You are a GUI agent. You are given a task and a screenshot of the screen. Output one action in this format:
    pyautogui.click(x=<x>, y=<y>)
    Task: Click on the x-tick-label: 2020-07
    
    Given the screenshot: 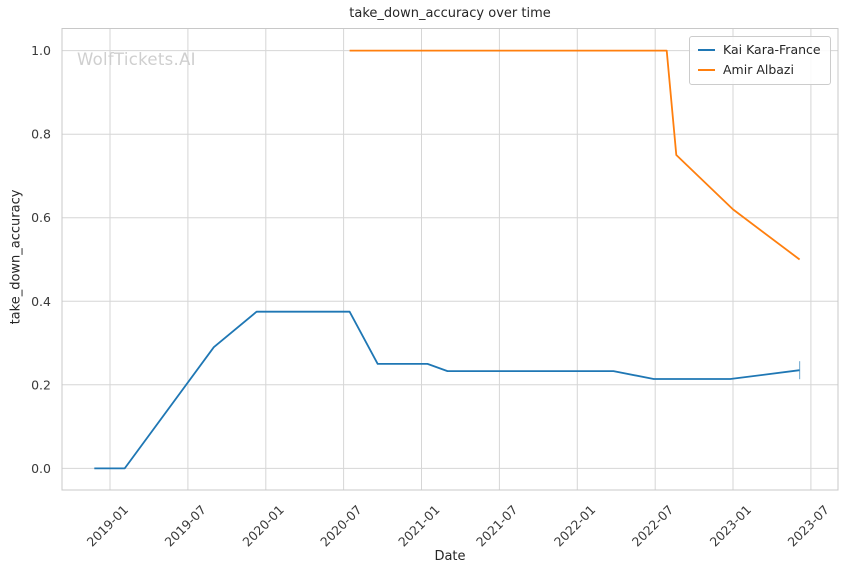 What is the action you would take?
    pyautogui.click(x=341, y=526)
    